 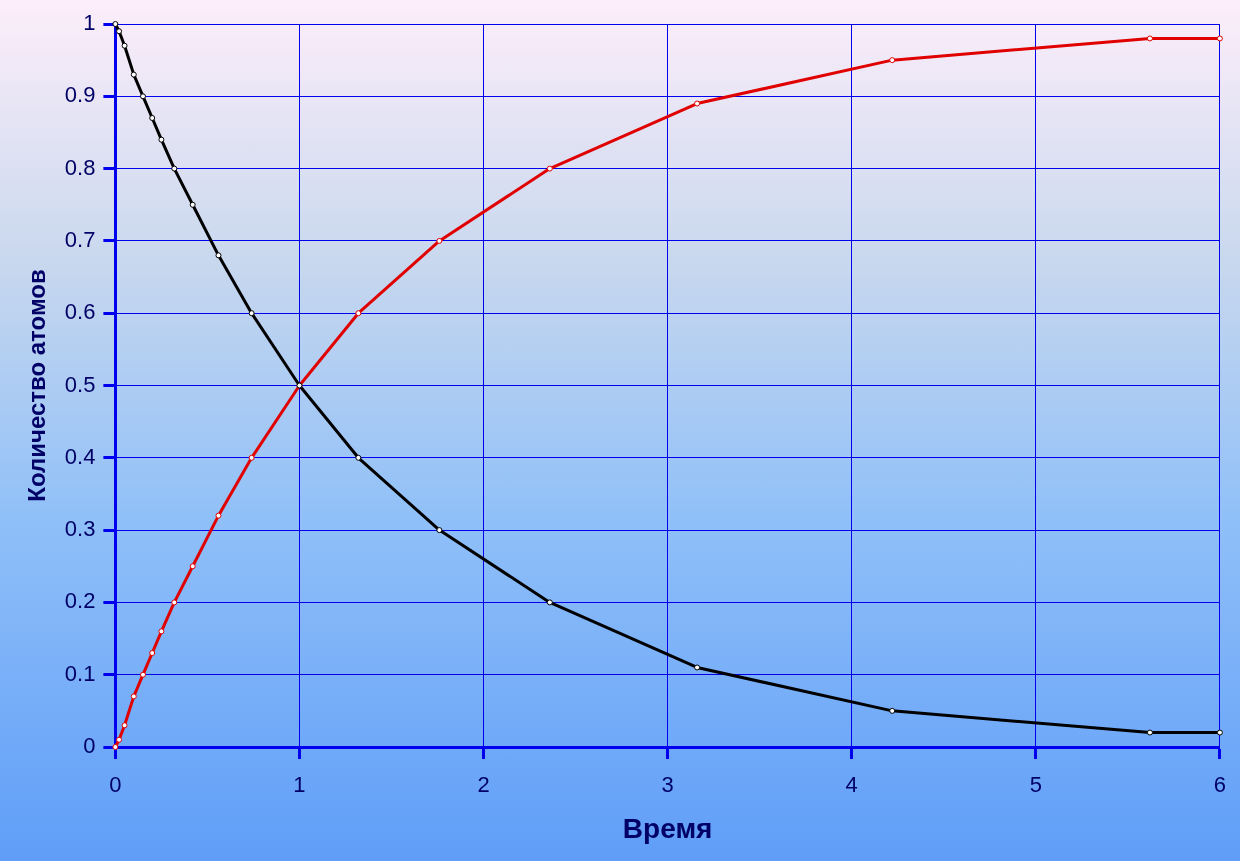 I want to click on y-tick-label: 0.7, so click(x=80, y=239).